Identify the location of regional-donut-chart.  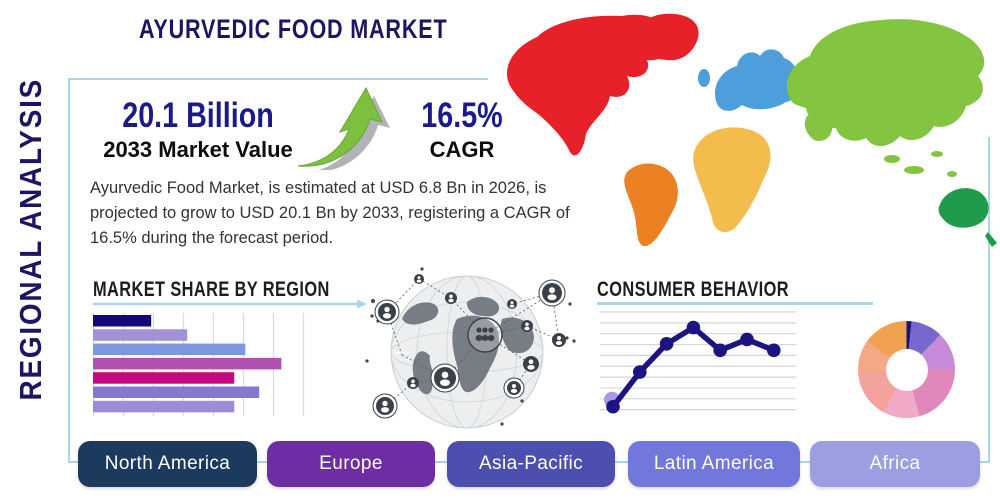
(906, 369).